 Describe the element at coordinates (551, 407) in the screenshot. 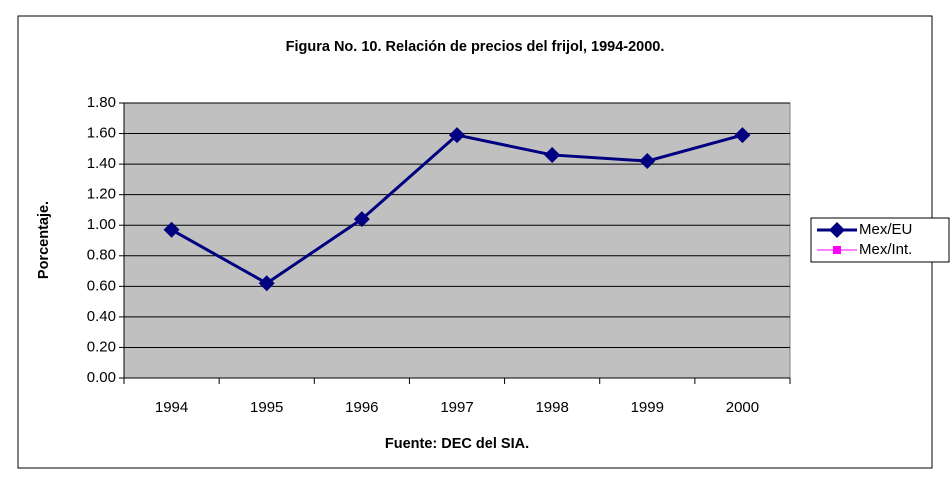

I see `x-tick-label: 1998` at that location.